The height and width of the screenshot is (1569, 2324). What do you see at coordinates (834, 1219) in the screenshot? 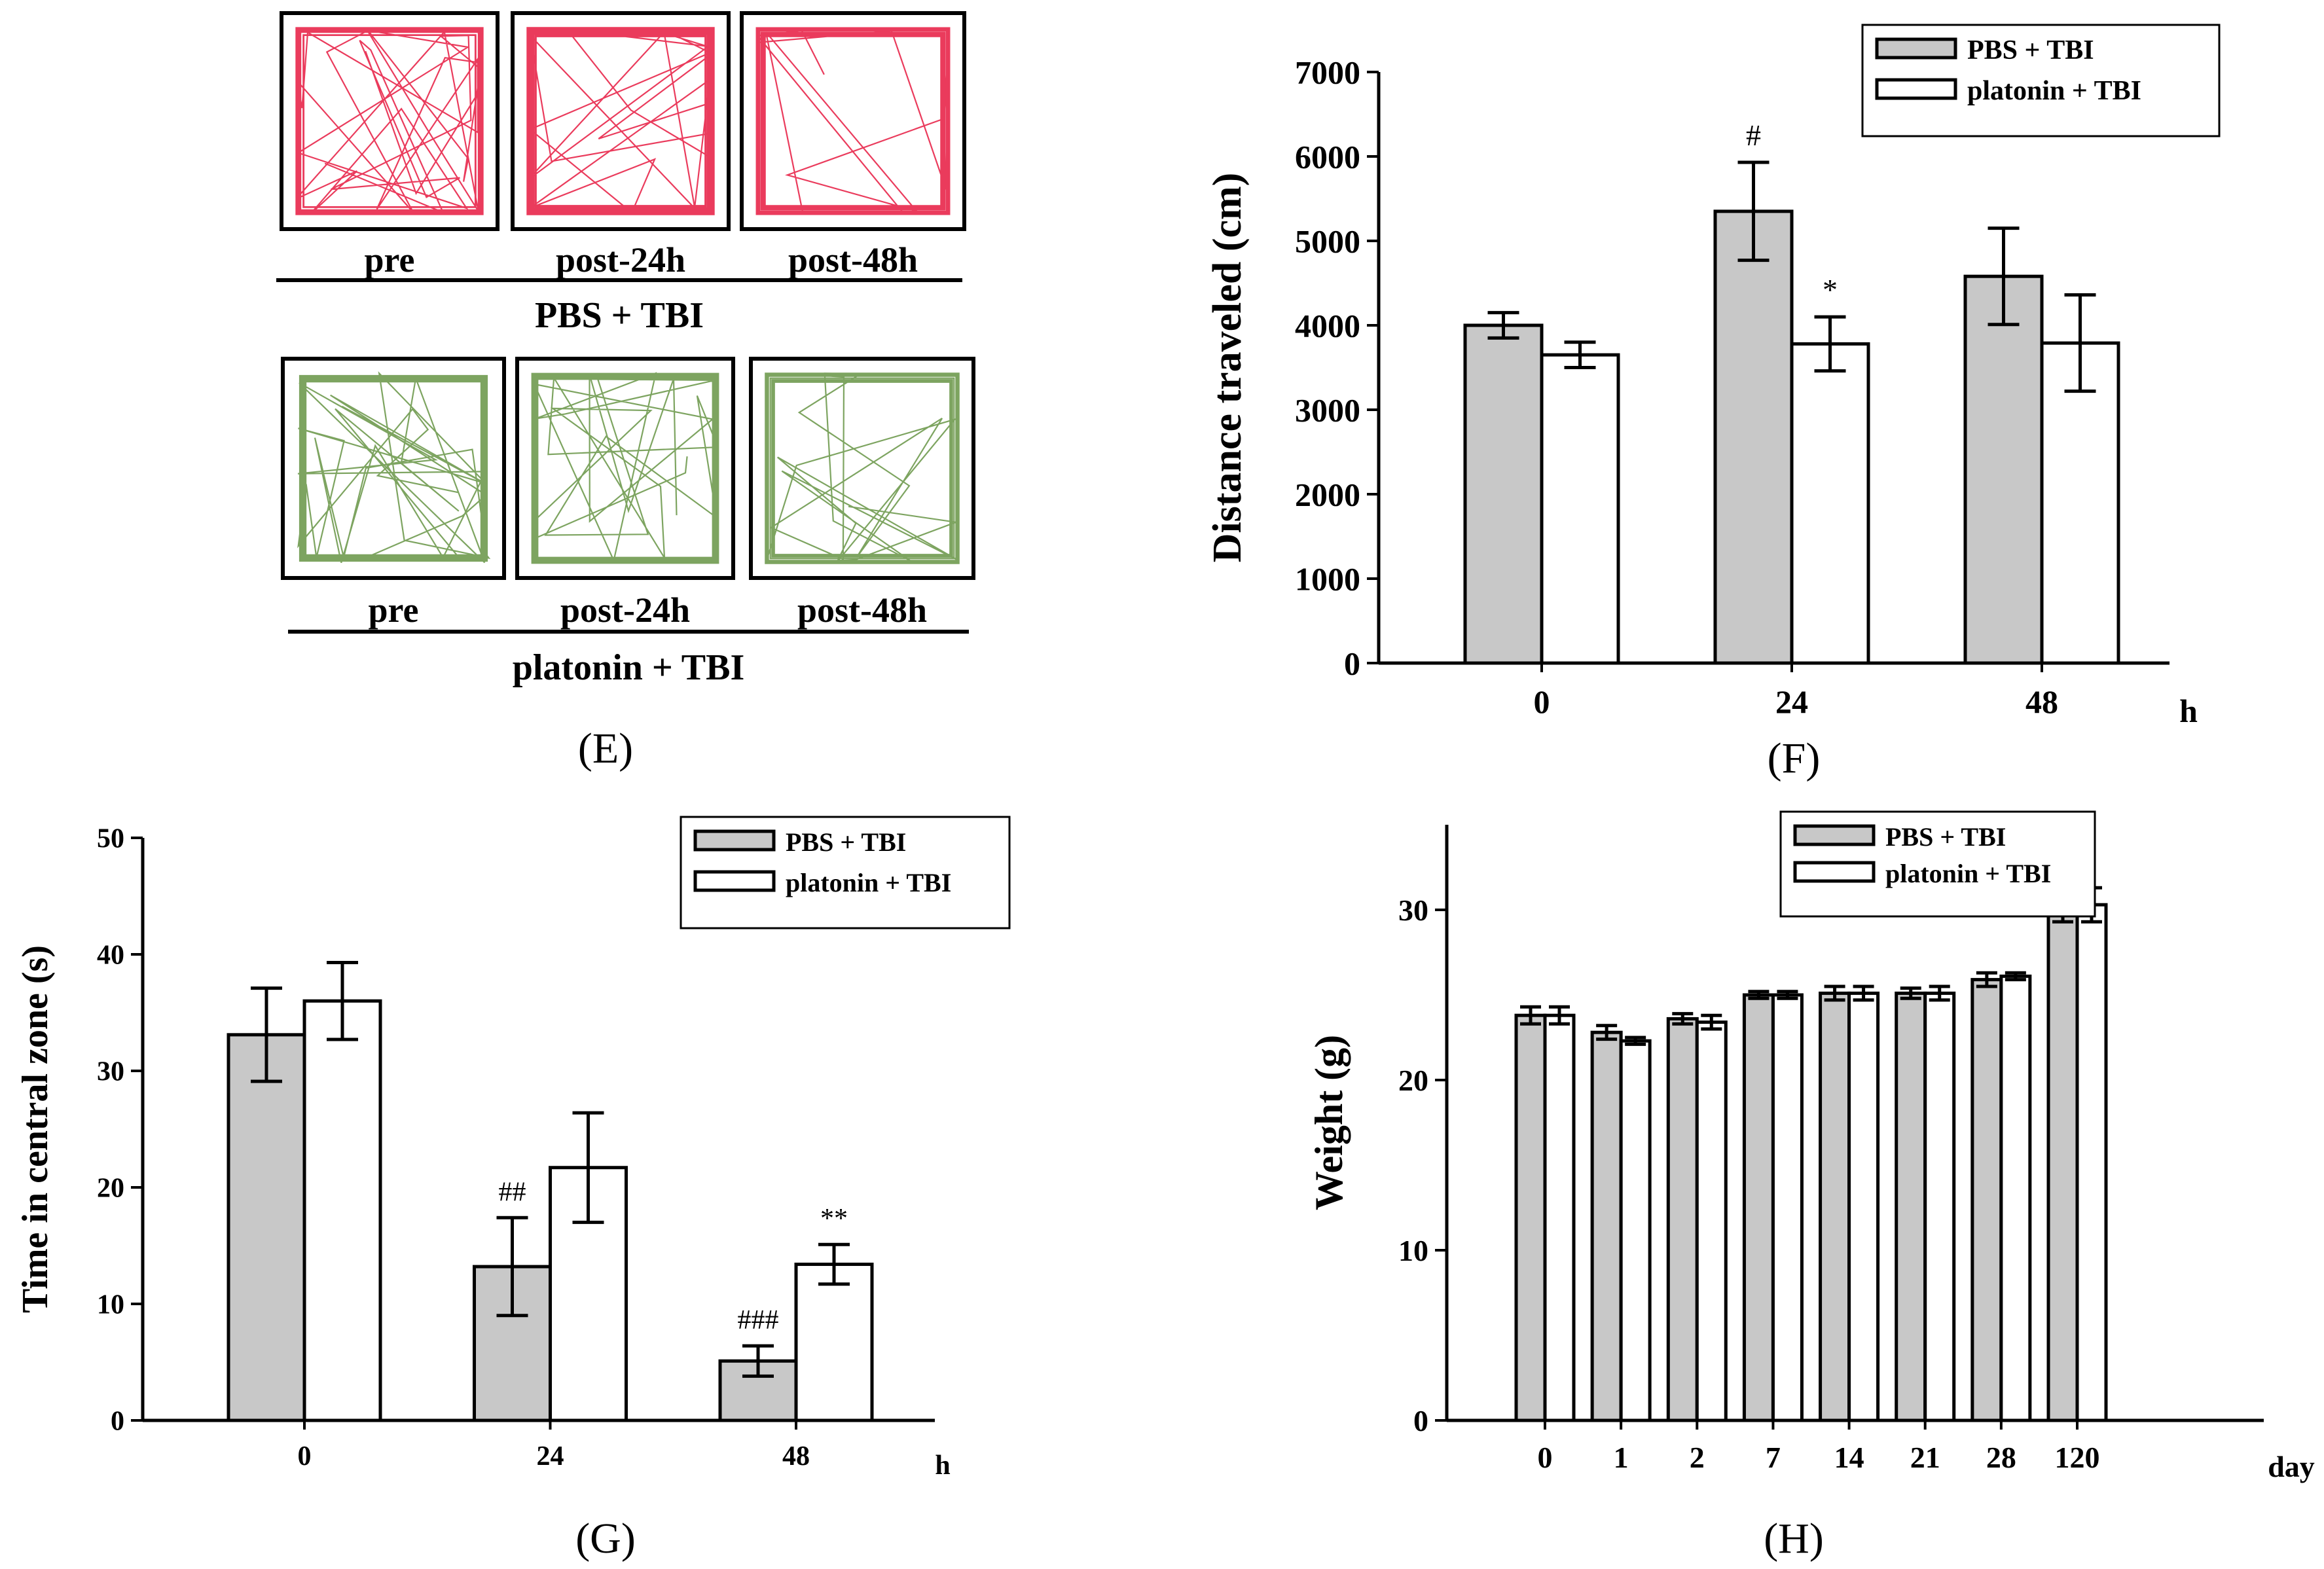
I see `significance-mark: **` at bounding box center [834, 1219].